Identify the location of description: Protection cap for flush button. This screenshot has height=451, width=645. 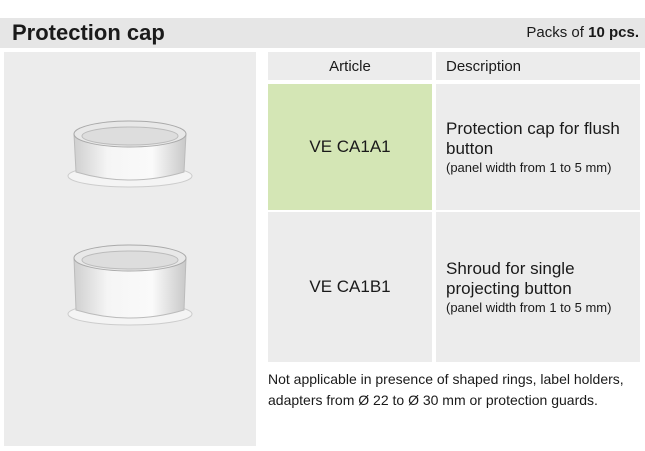
(533, 138).